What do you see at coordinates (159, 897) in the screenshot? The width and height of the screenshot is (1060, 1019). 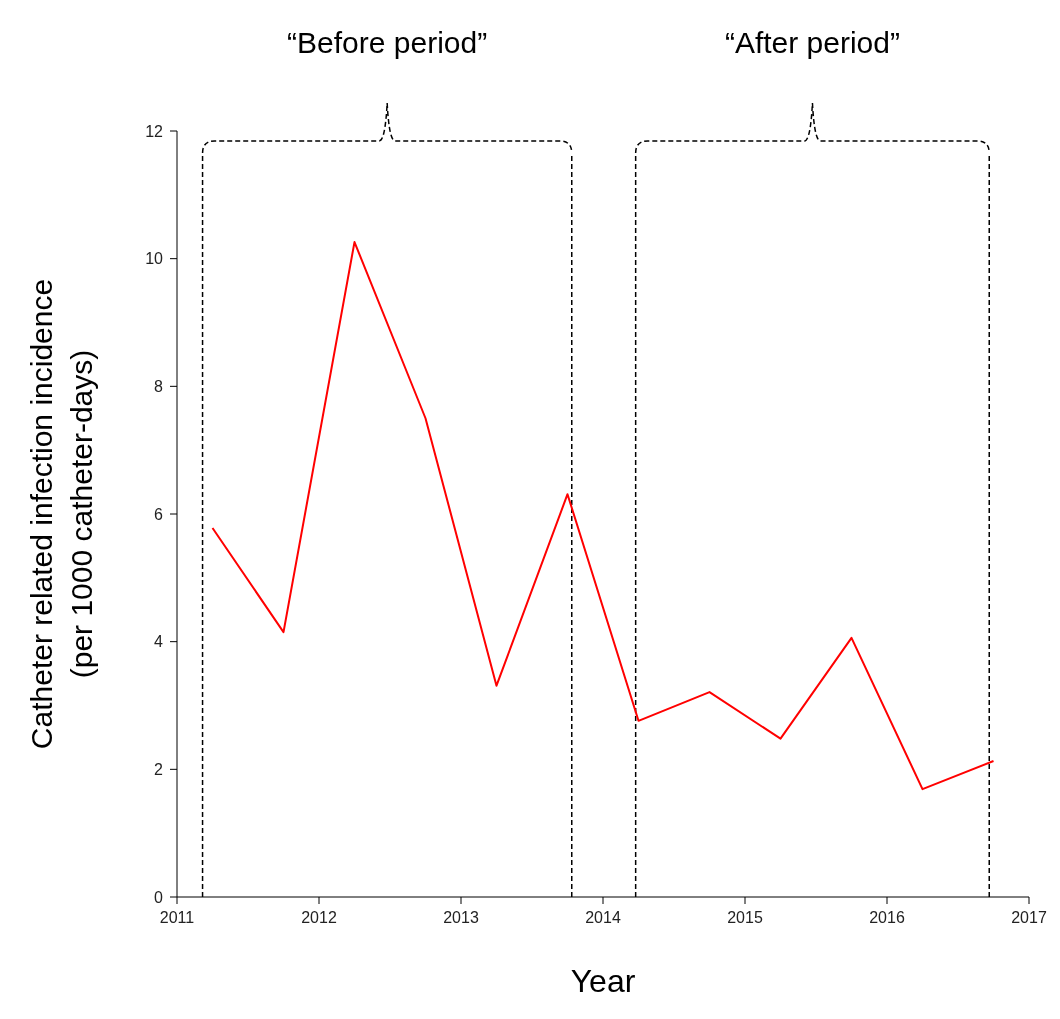 I see `y-tick-label: 0` at bounding box center [159, 897].